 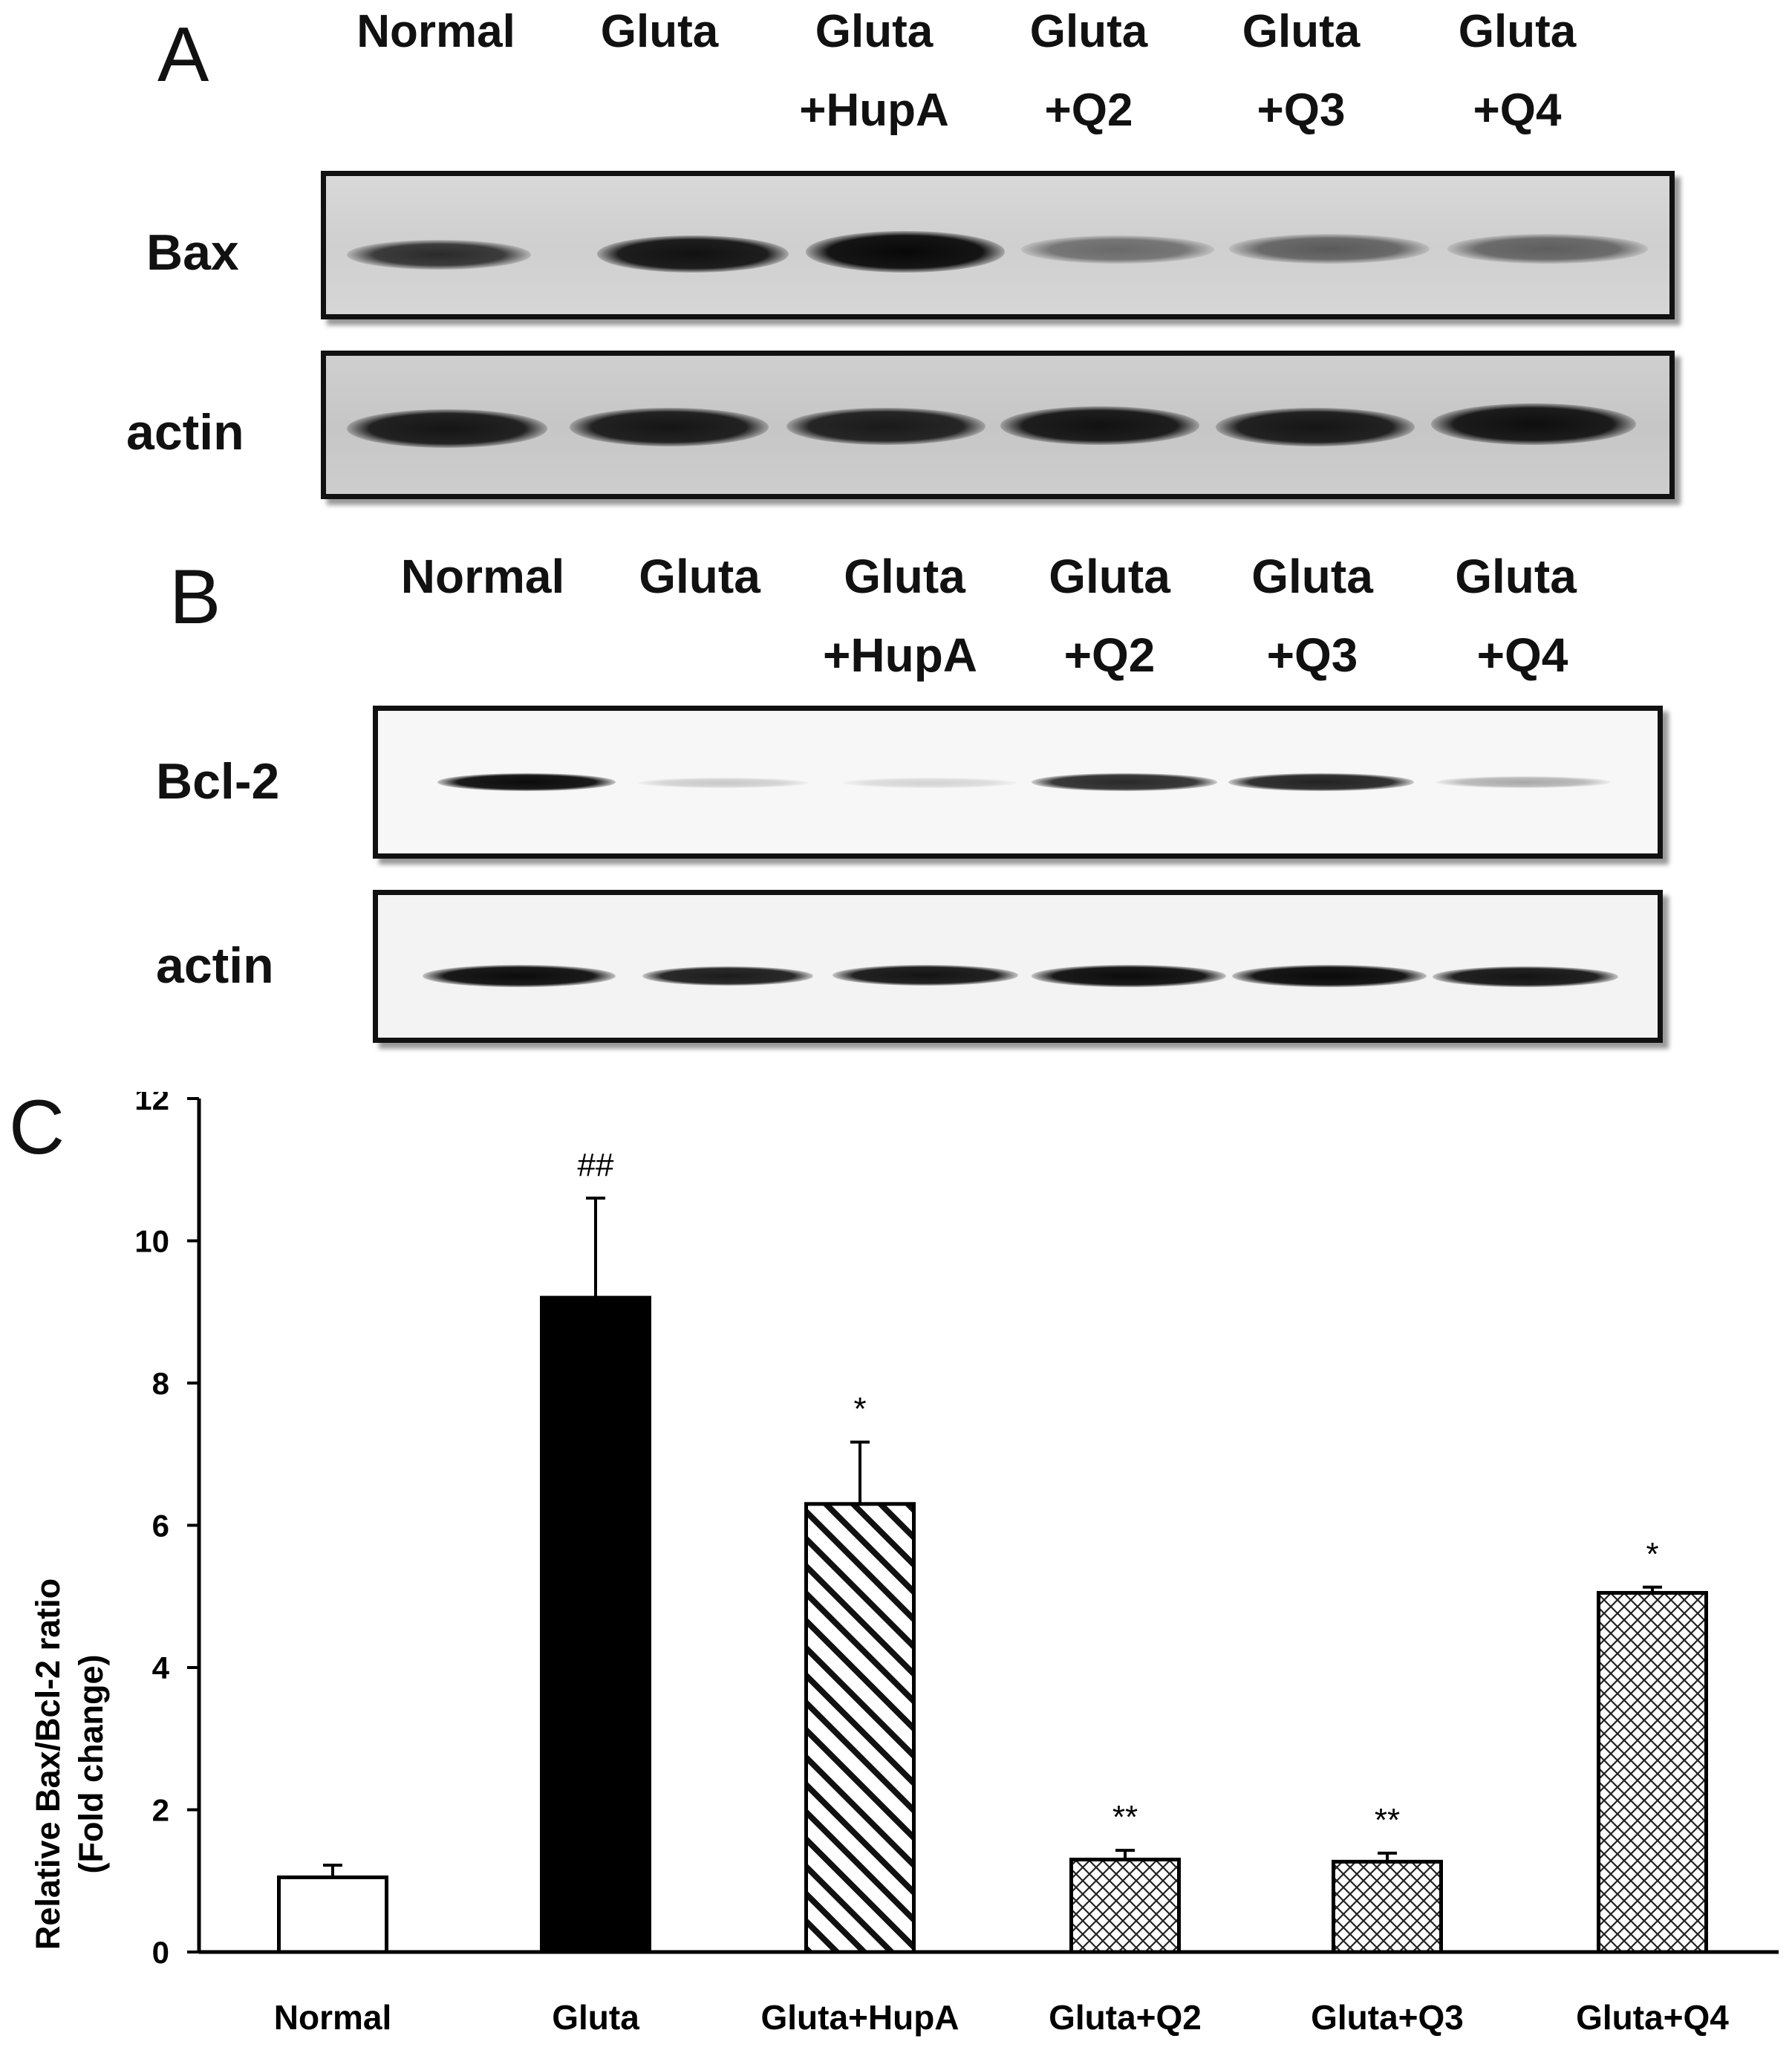 What do you see at coordinates (1522, 655) in the screenshot?
I see `panel-b-lane-label: +Q4` at bounding box center [1522, 655].